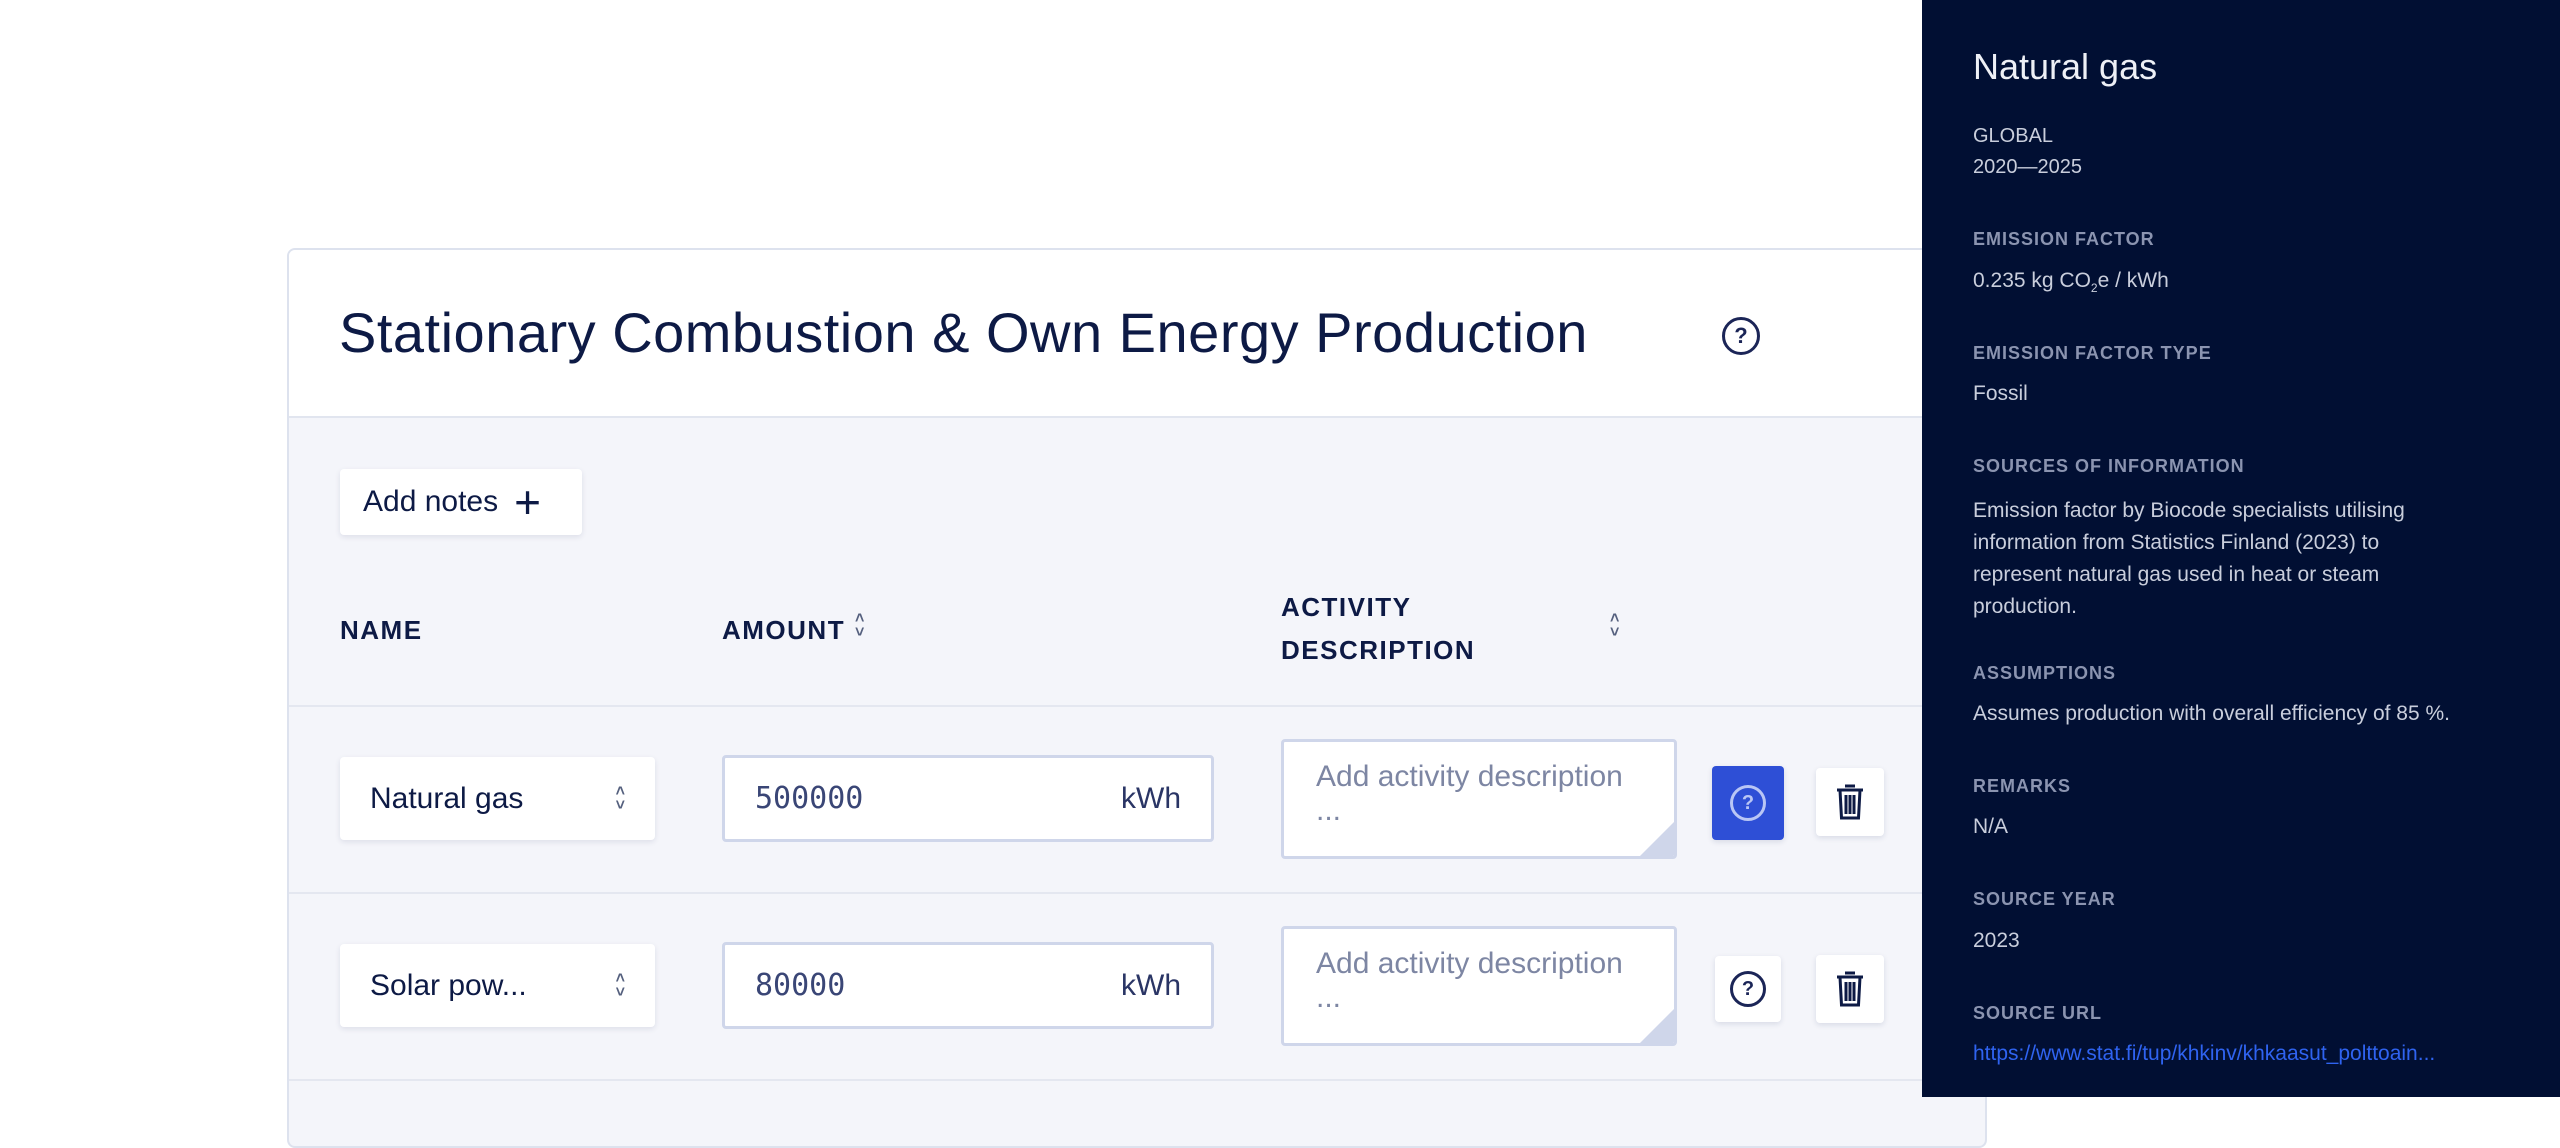 This screenshot has height=1148, width=2560. Describe the element at coordinates (2000, 393) in the screenshot. I see `emission-factor-type-value: Fossil` at that location.